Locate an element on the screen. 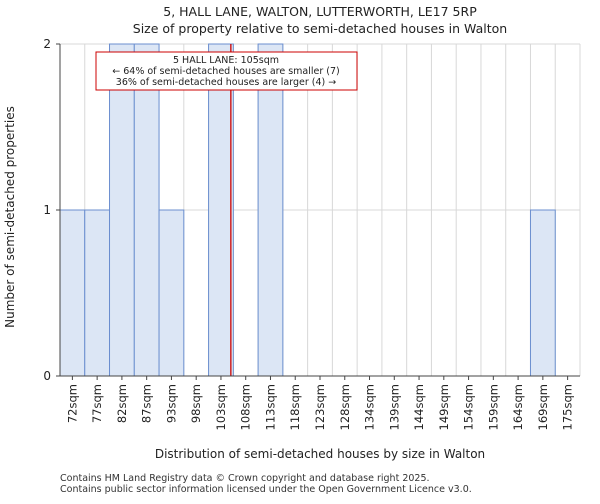 Image resolution: width=600 pixels, height=504 pixels. x-tick-label: 82sqm is located at coordinates (122, 403).